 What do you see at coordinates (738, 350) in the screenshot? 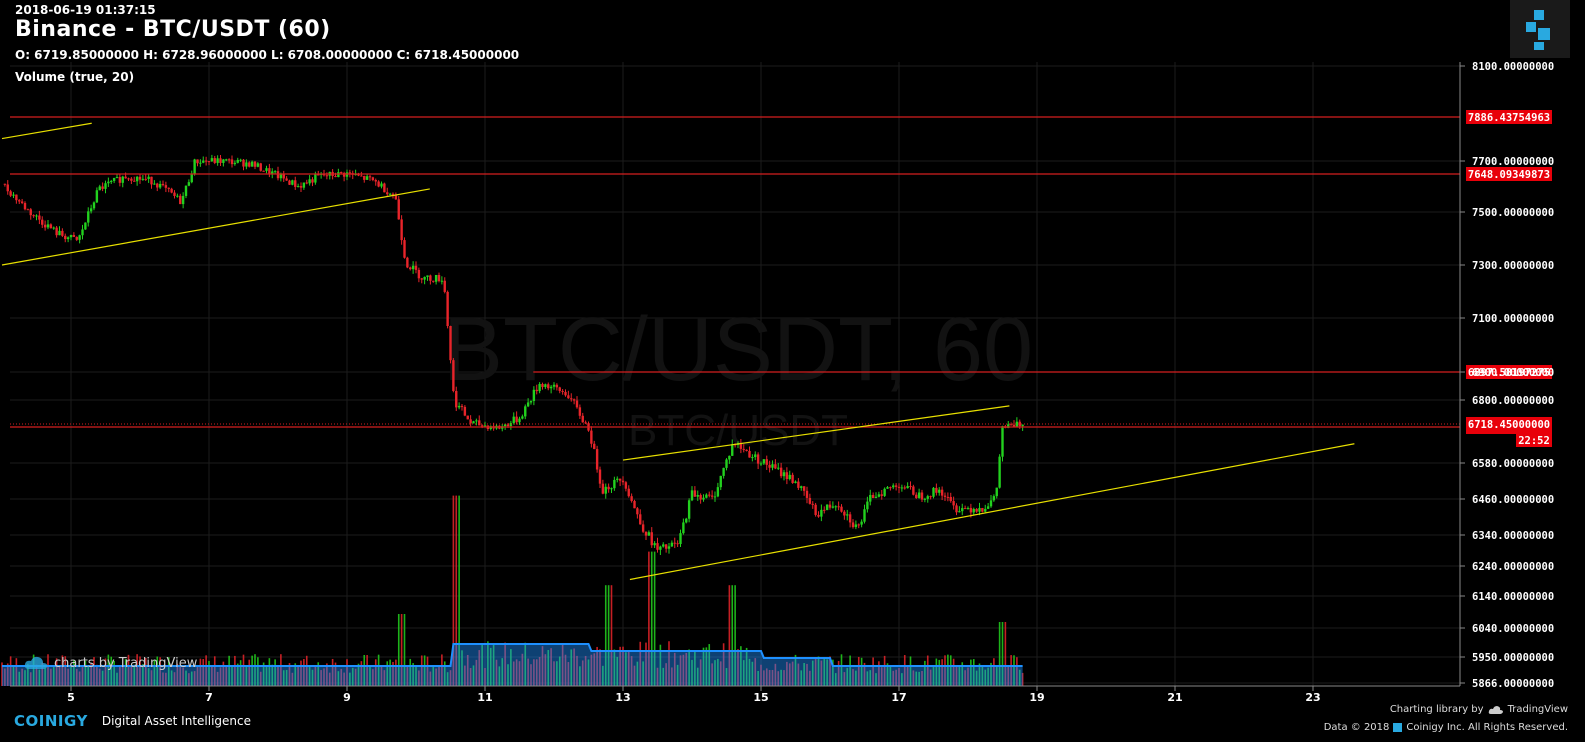
I see `chart-watermark: BTC/USDT, 60` at bounding box center [738, 350].